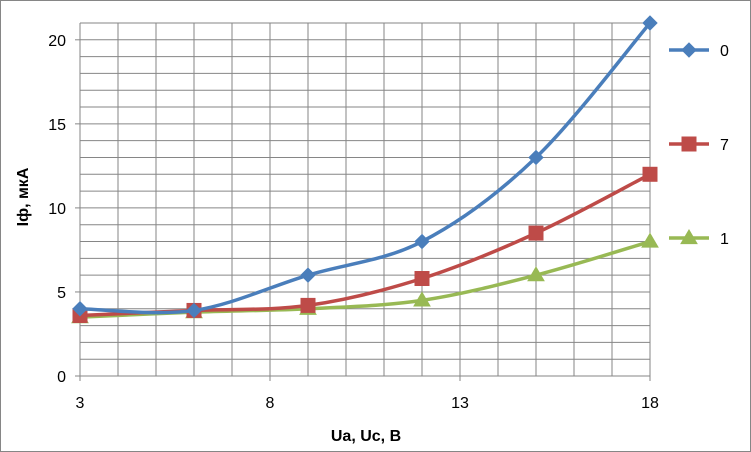 This screenshot has height=452, width=751. What do you see at coordinates (460, 403) in the screenshot?
I see `x-tick-label: 13` at bounding box center [460, 403].